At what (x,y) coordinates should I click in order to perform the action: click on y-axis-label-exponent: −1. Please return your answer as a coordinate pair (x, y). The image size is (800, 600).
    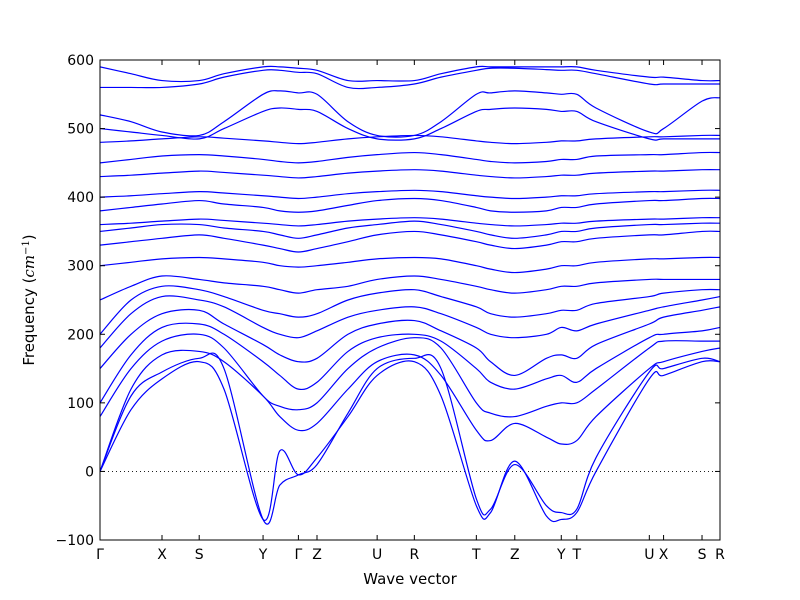
    Looking at the image, I should click on (26, 247).